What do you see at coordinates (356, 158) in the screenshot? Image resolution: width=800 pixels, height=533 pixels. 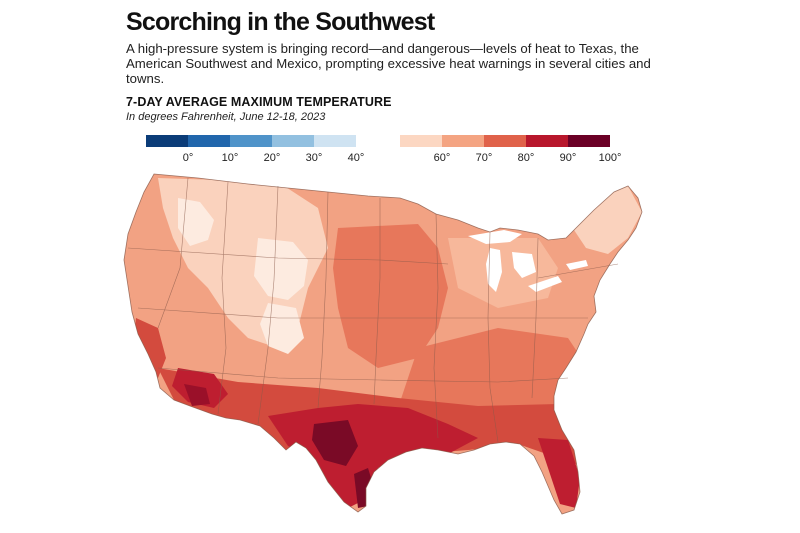 I see `legend-label-cold-4: 40°` at bounding box center [356, 158].